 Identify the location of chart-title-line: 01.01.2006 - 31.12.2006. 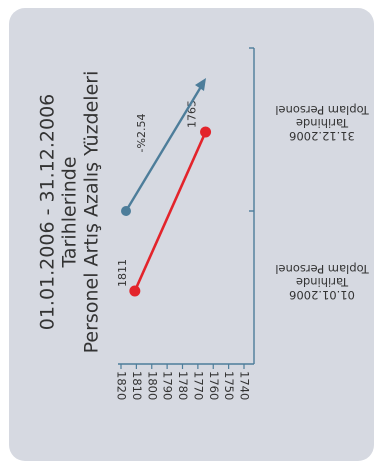
(48, 212).